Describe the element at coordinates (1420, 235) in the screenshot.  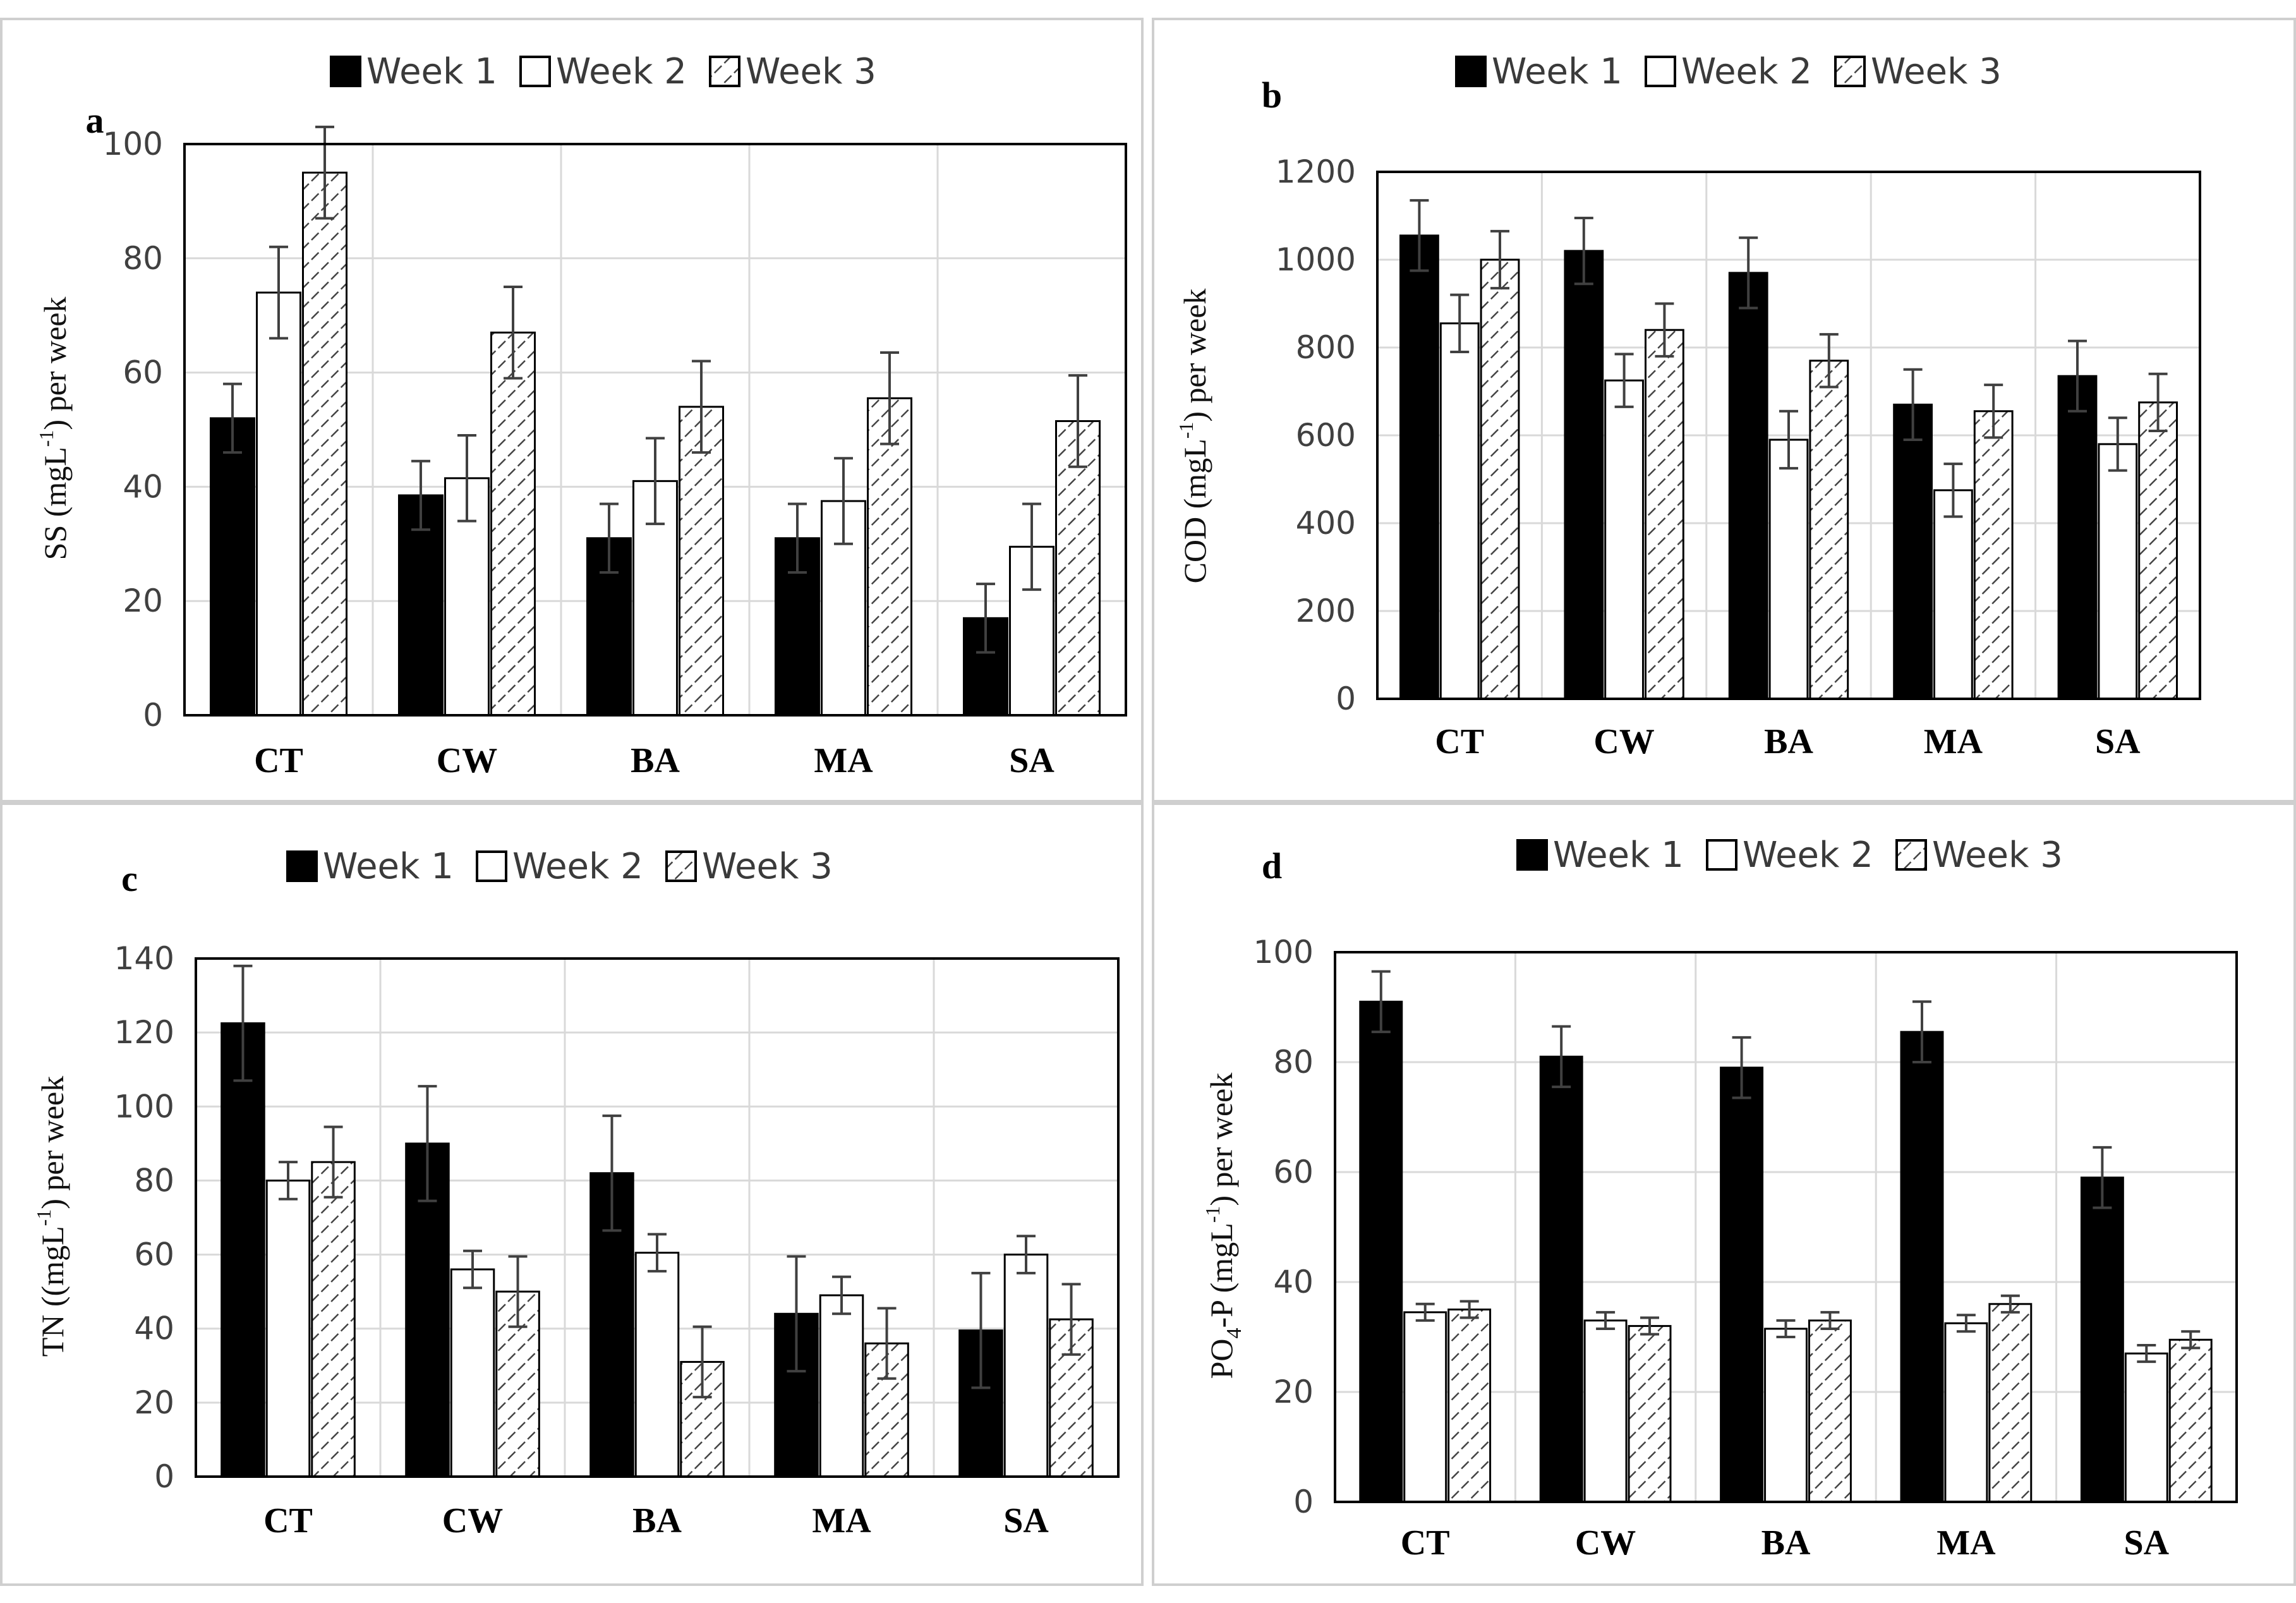
I see `error-bar-b-ct-week1` at that location.